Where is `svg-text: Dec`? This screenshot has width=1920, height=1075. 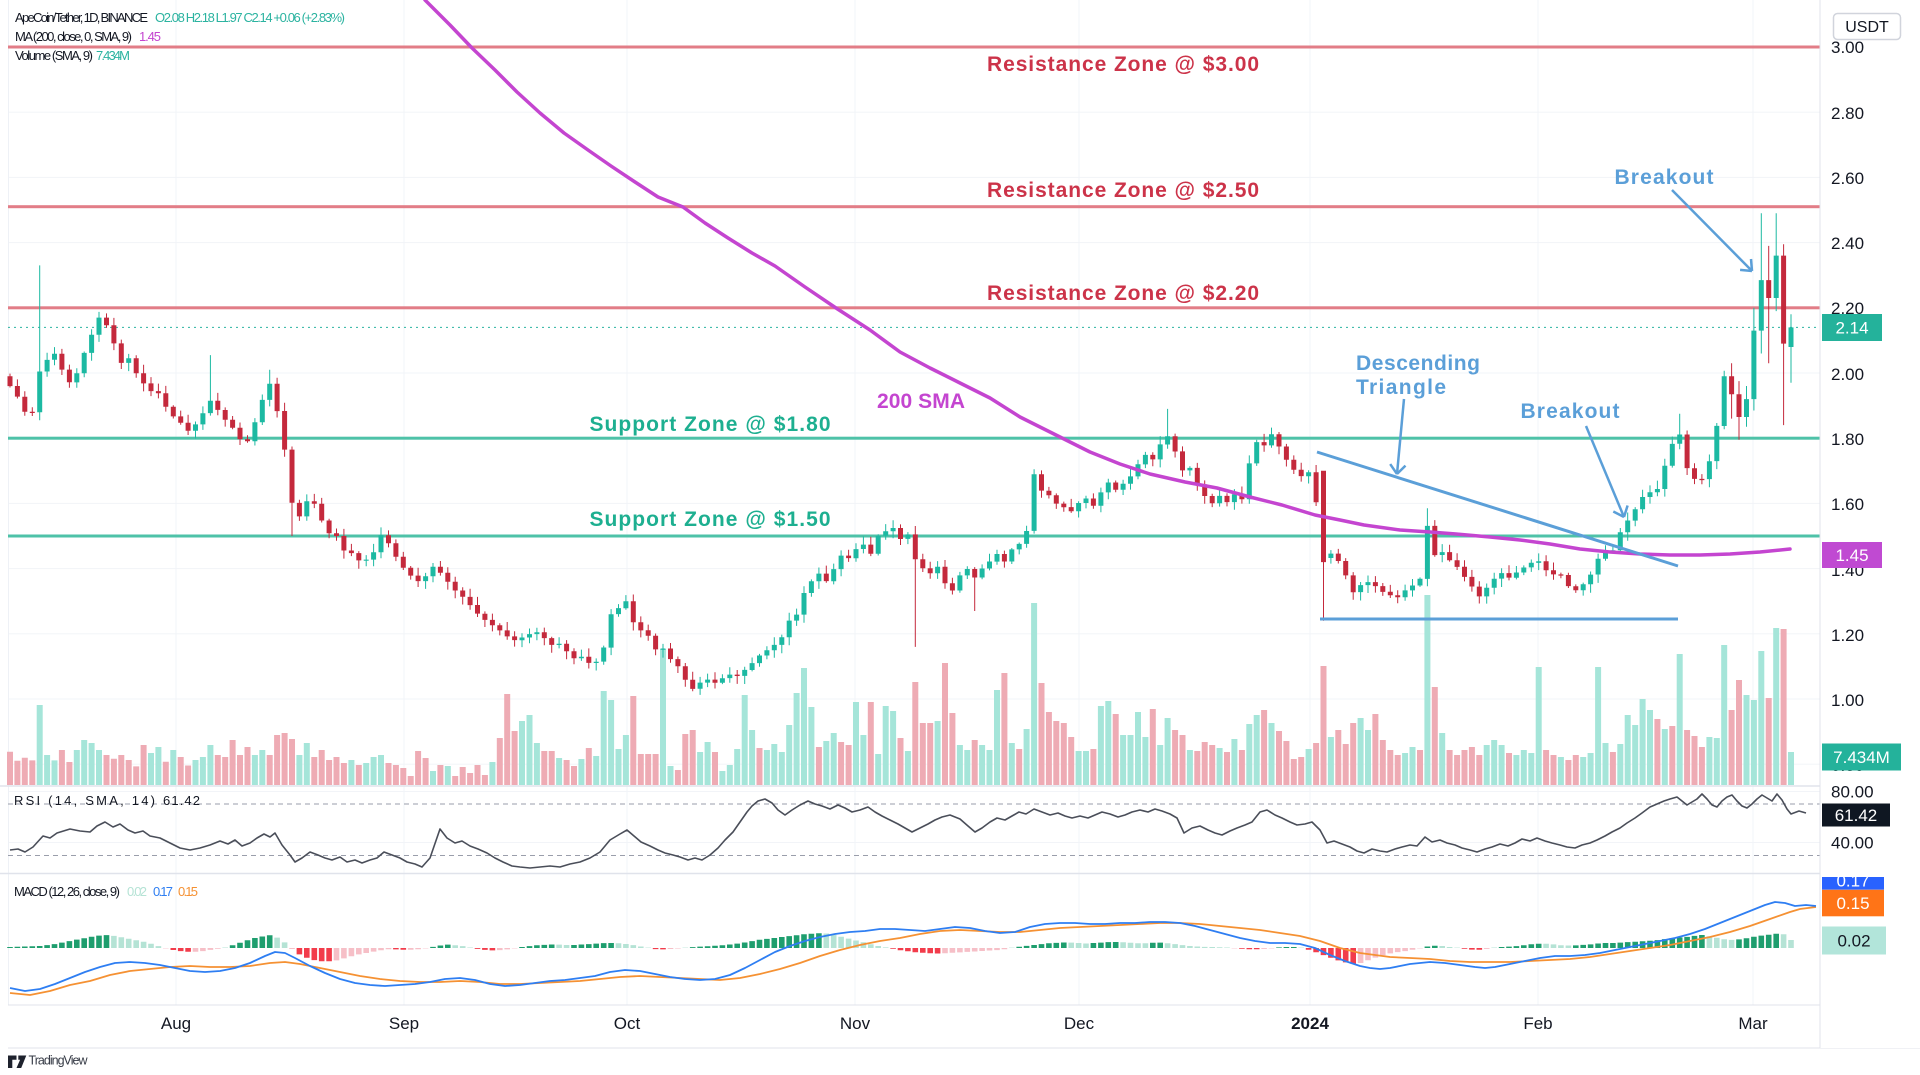
svg-text: Dec is located at coordinates (1079, 1023).